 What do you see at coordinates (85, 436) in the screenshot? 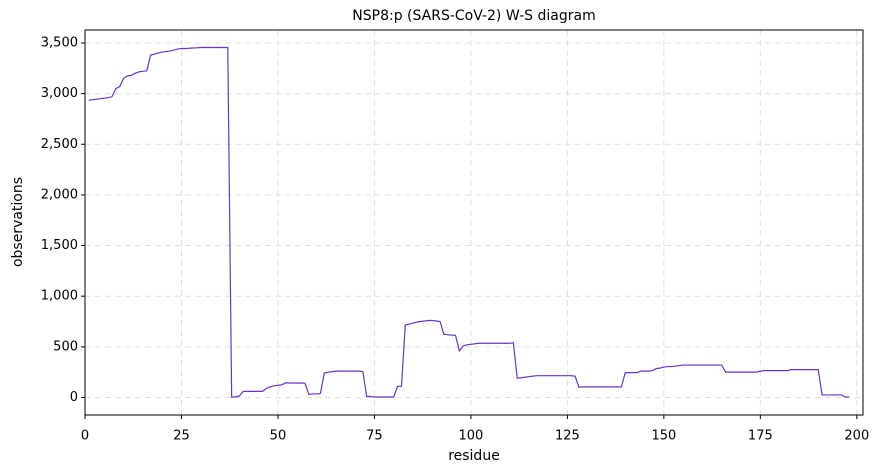
I see `x-tick-label: 0` at bounding box center [85, 436].